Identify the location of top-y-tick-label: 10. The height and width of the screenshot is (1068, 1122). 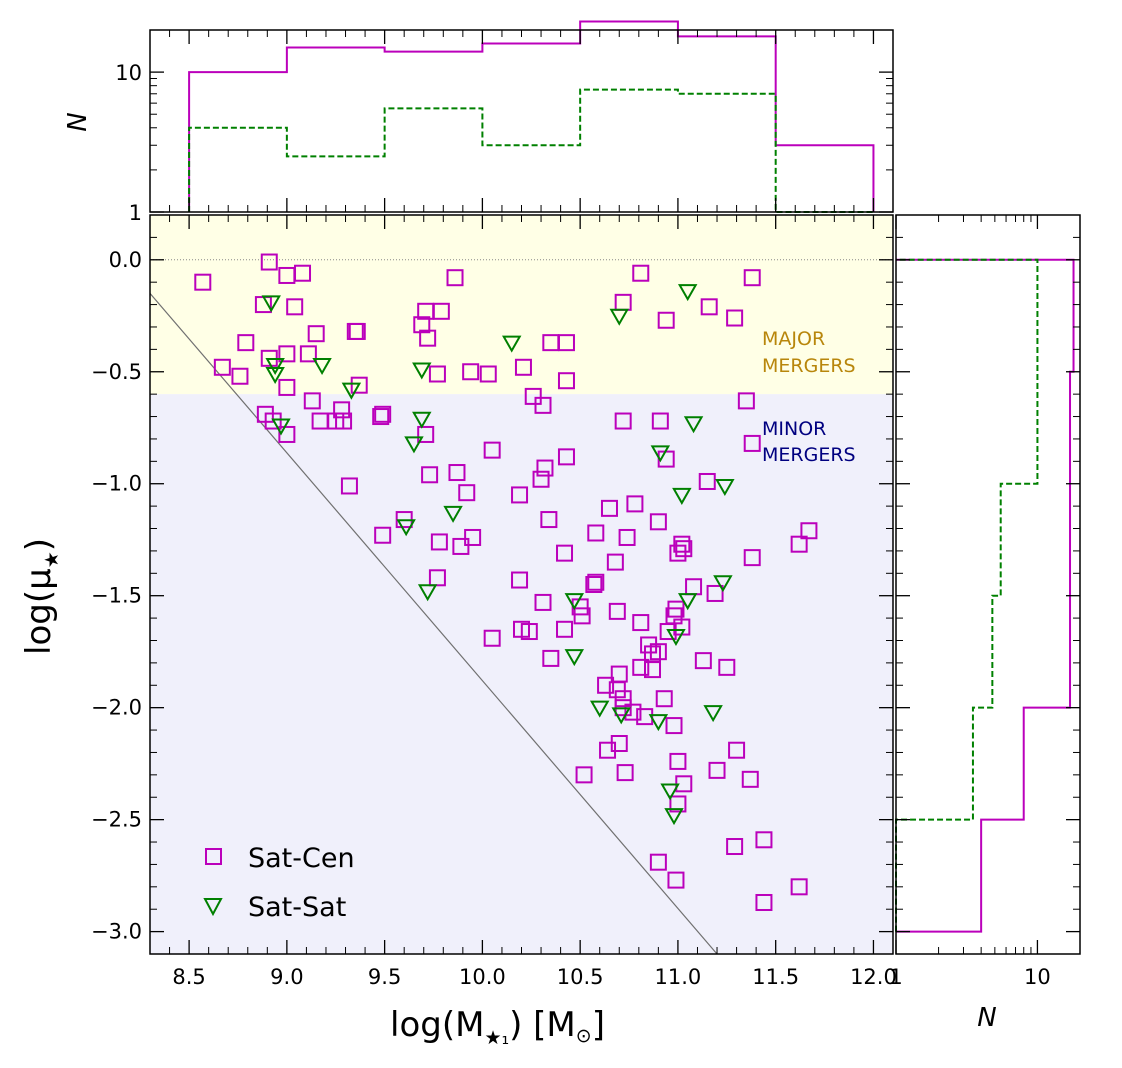
(128, 73).